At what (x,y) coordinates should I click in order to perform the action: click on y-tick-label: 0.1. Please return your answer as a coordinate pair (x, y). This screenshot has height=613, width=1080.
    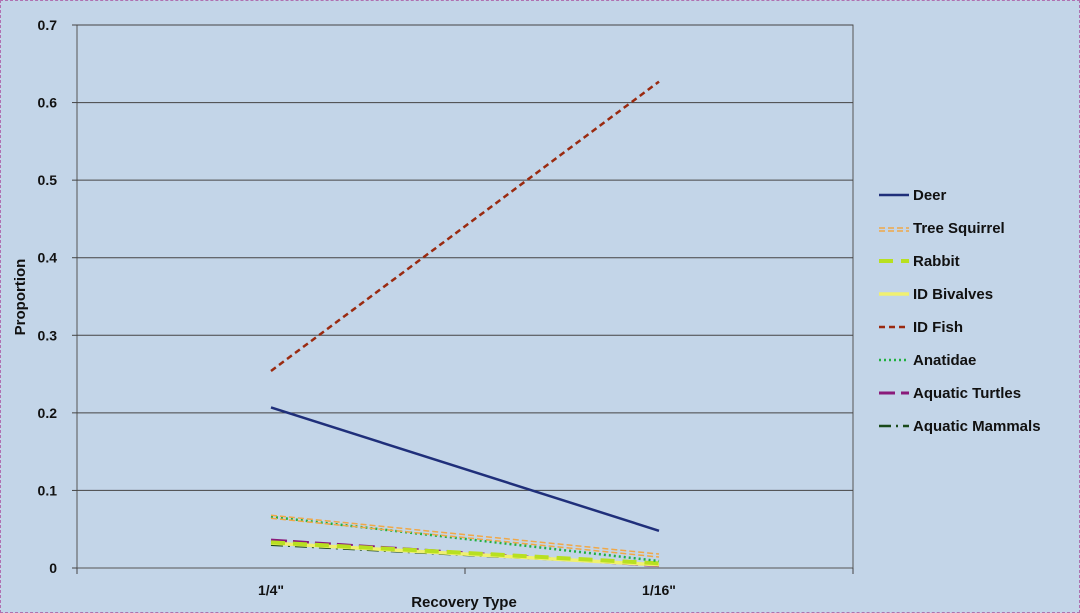
    Looking at the image, I should click on (48, 490).